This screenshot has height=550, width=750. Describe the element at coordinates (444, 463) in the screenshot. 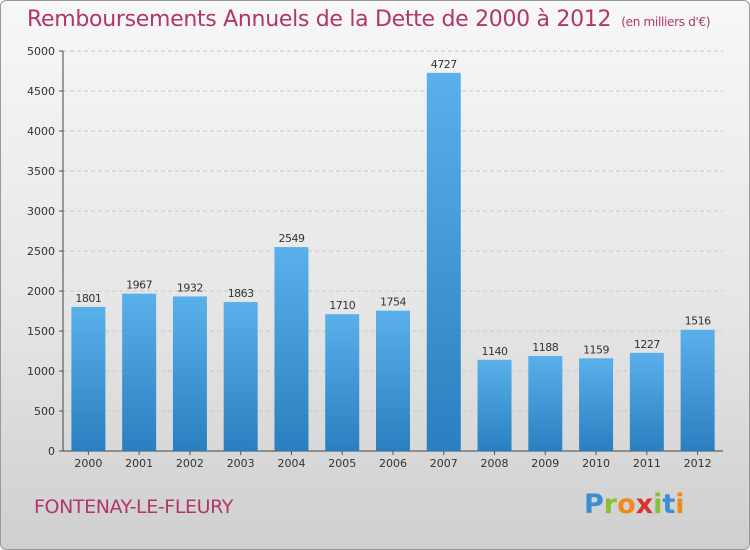

I see `x-tick-label: 2007` at that location.